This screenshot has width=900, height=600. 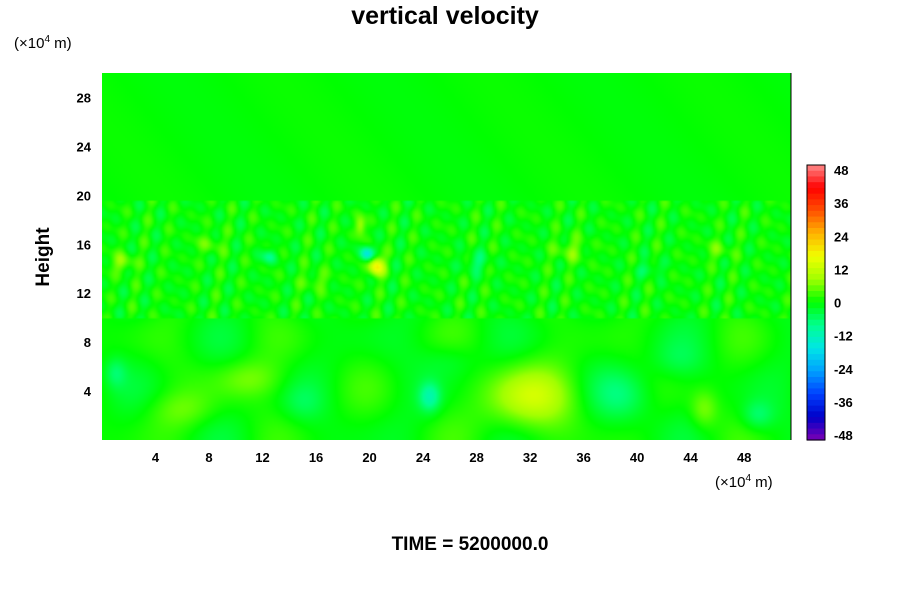 What do you see at coordinates (87, 342) in the screenshot?
I see `y-tick-label-1: 8` at bounding box center [87, 342].